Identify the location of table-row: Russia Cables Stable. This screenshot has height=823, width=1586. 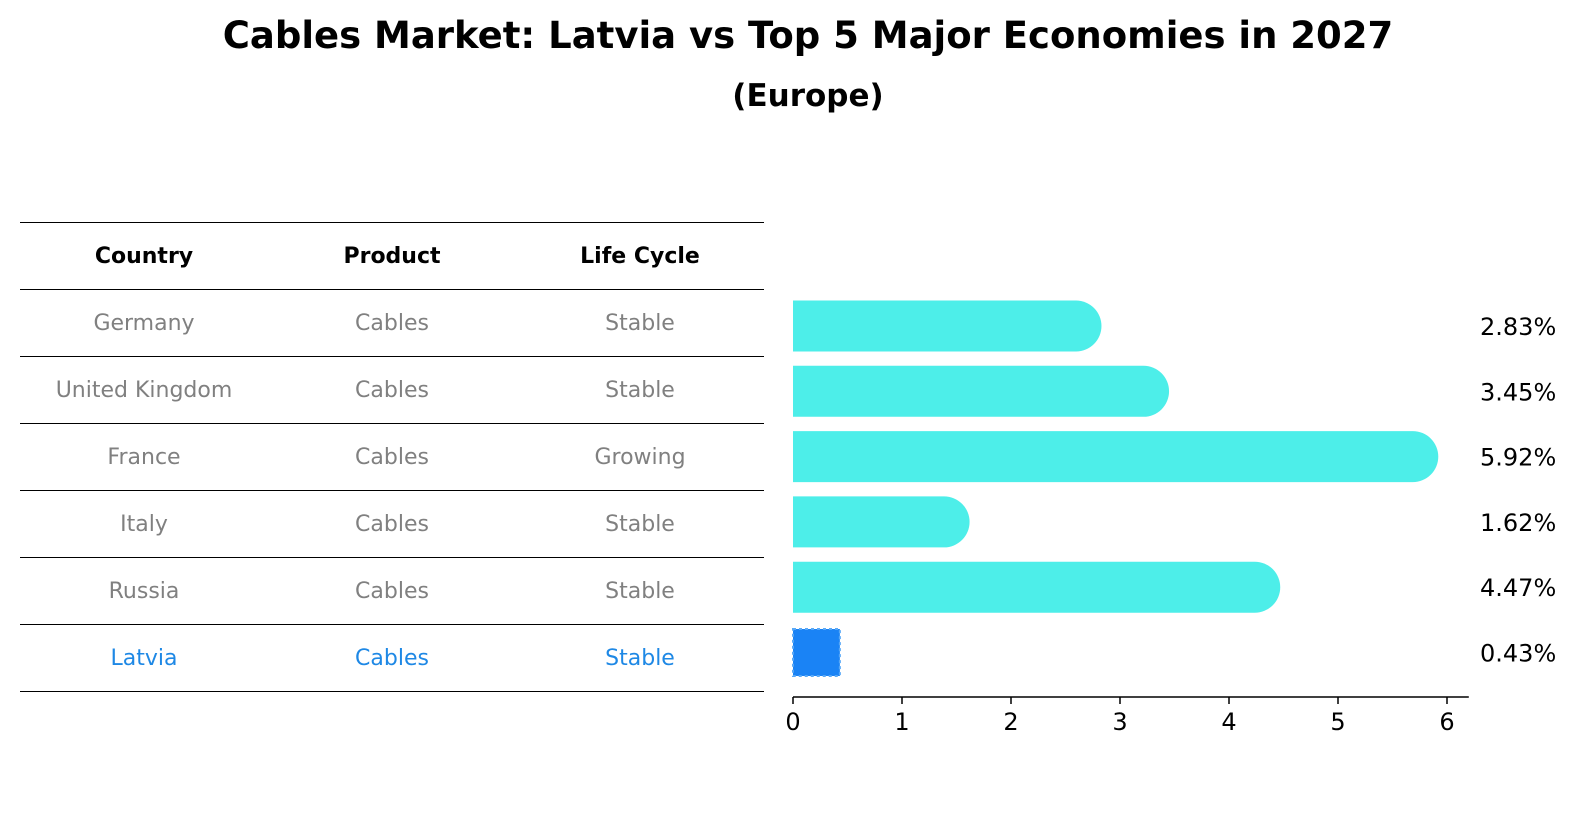
(392, 590).